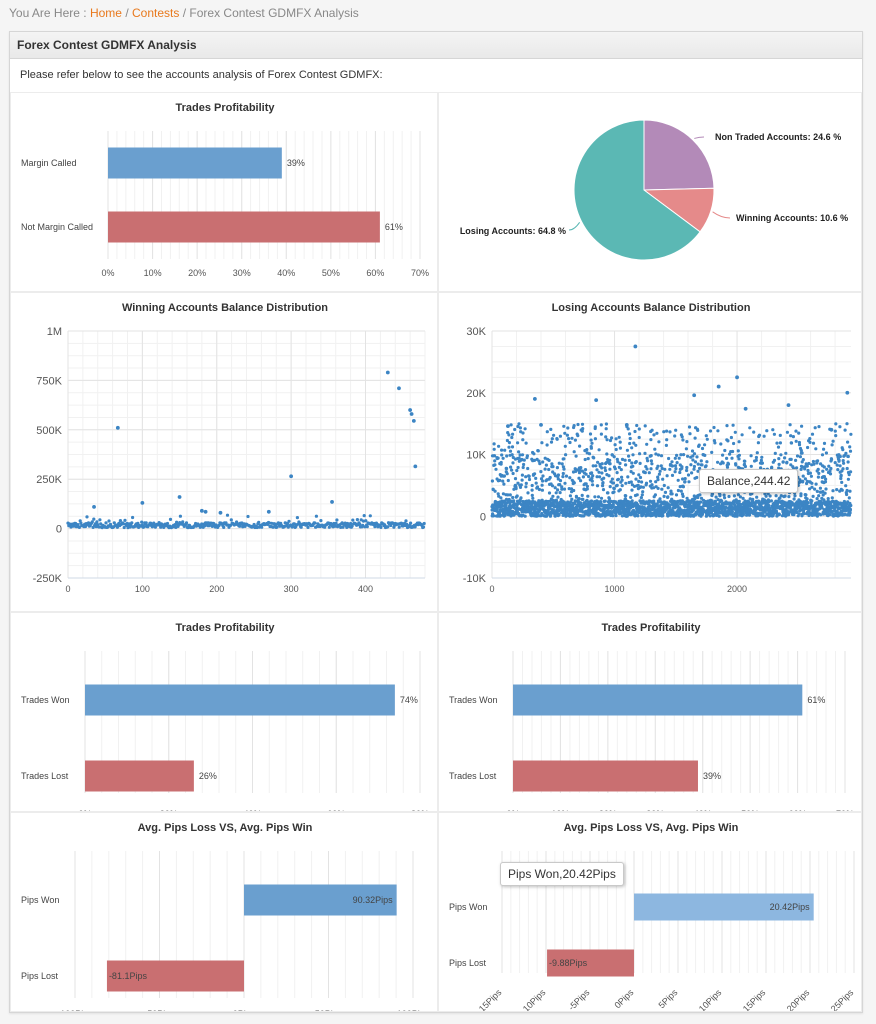 This screenshot has height=1024, width=876. What do you see at coordinates (156, 13) in the screenshot?
I see `breadcrumb-contests-link: Contests` at bounding box center [156, 13].